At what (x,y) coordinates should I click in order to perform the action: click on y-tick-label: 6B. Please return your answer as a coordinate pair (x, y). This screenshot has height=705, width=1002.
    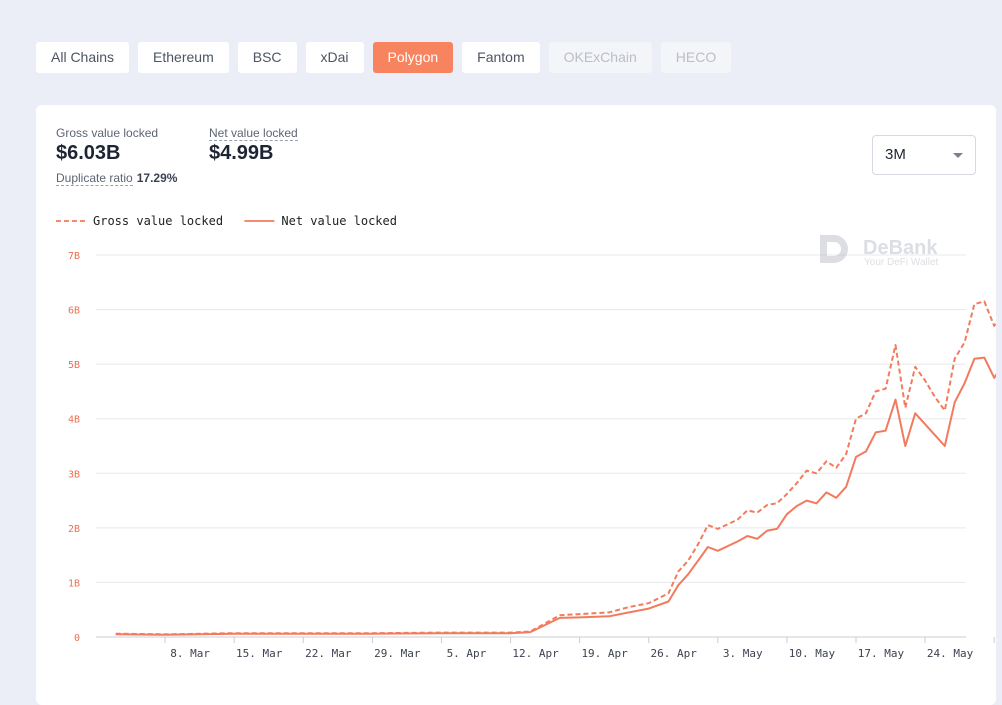
    Looking at the image, I should click on (74, 311).